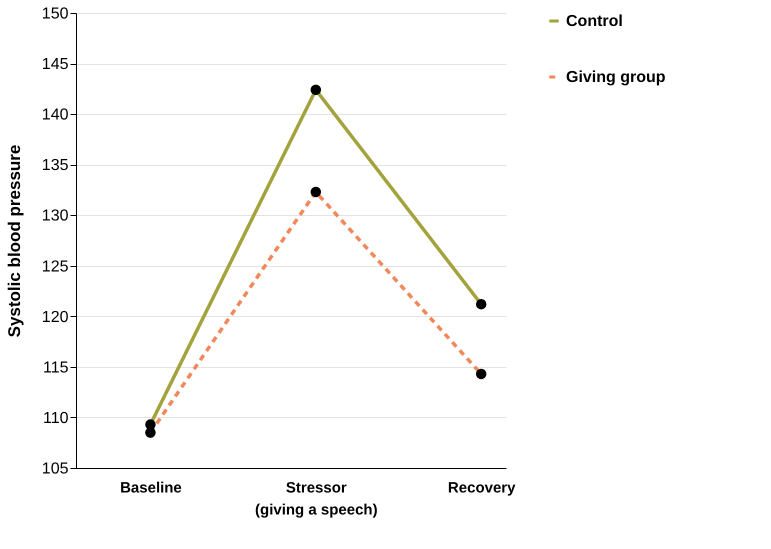 The height and width of the screenshot is (549, 771). What do you see at coordinates (151, 488) in the screenshot?
I see `x-tick-label: Baseline` at bounding box center [151, 488].